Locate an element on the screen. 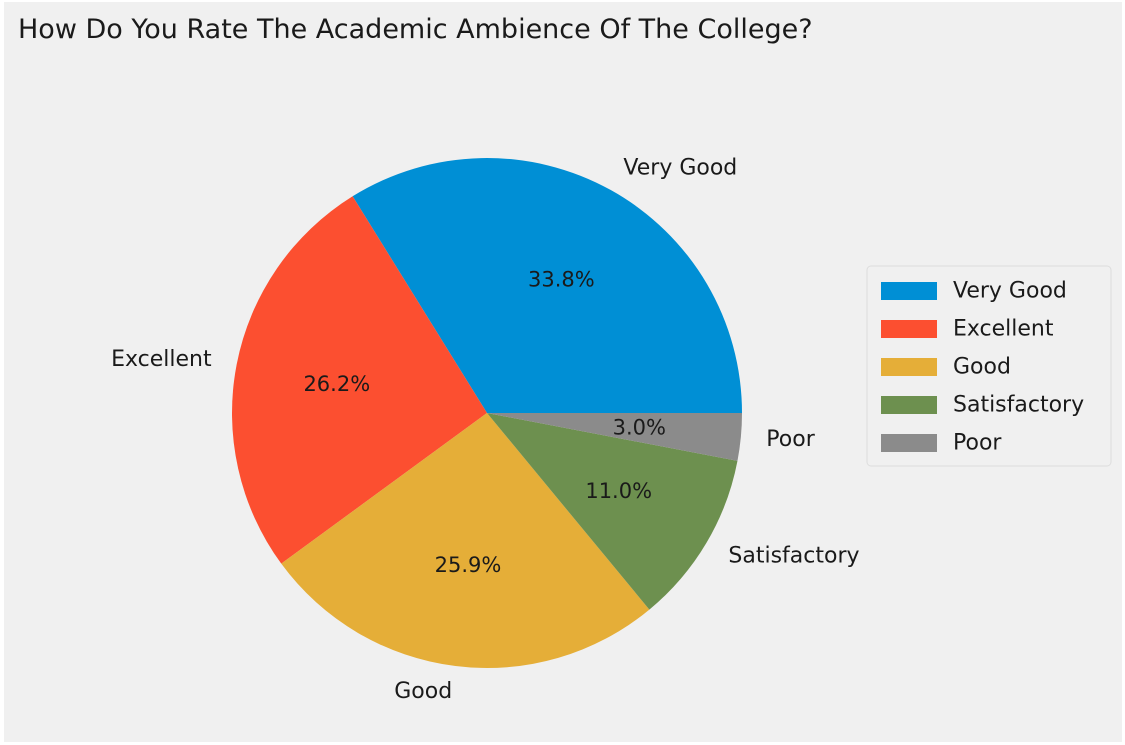 Image resolution: width=1125 pixels, height=745 pixels. legend-label-excellent: Excellent is located at coordinates (1003, 329).